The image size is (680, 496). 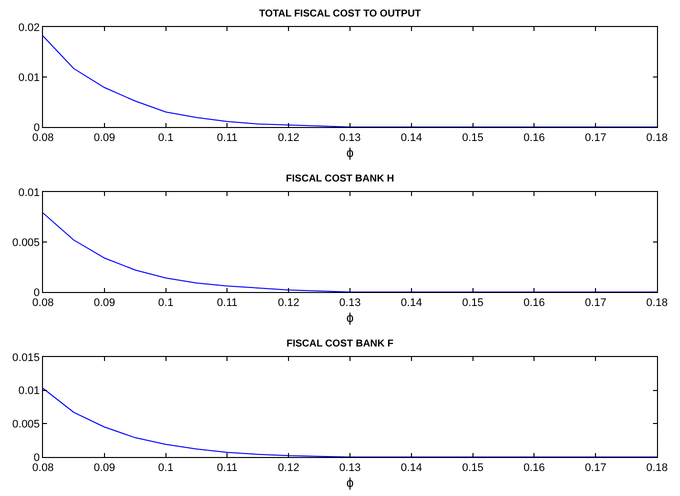 What do you see at coordinates (29, 28) in the screenshot?
I see `y-tick-label: 0.02` at bounding box center [29, 28].